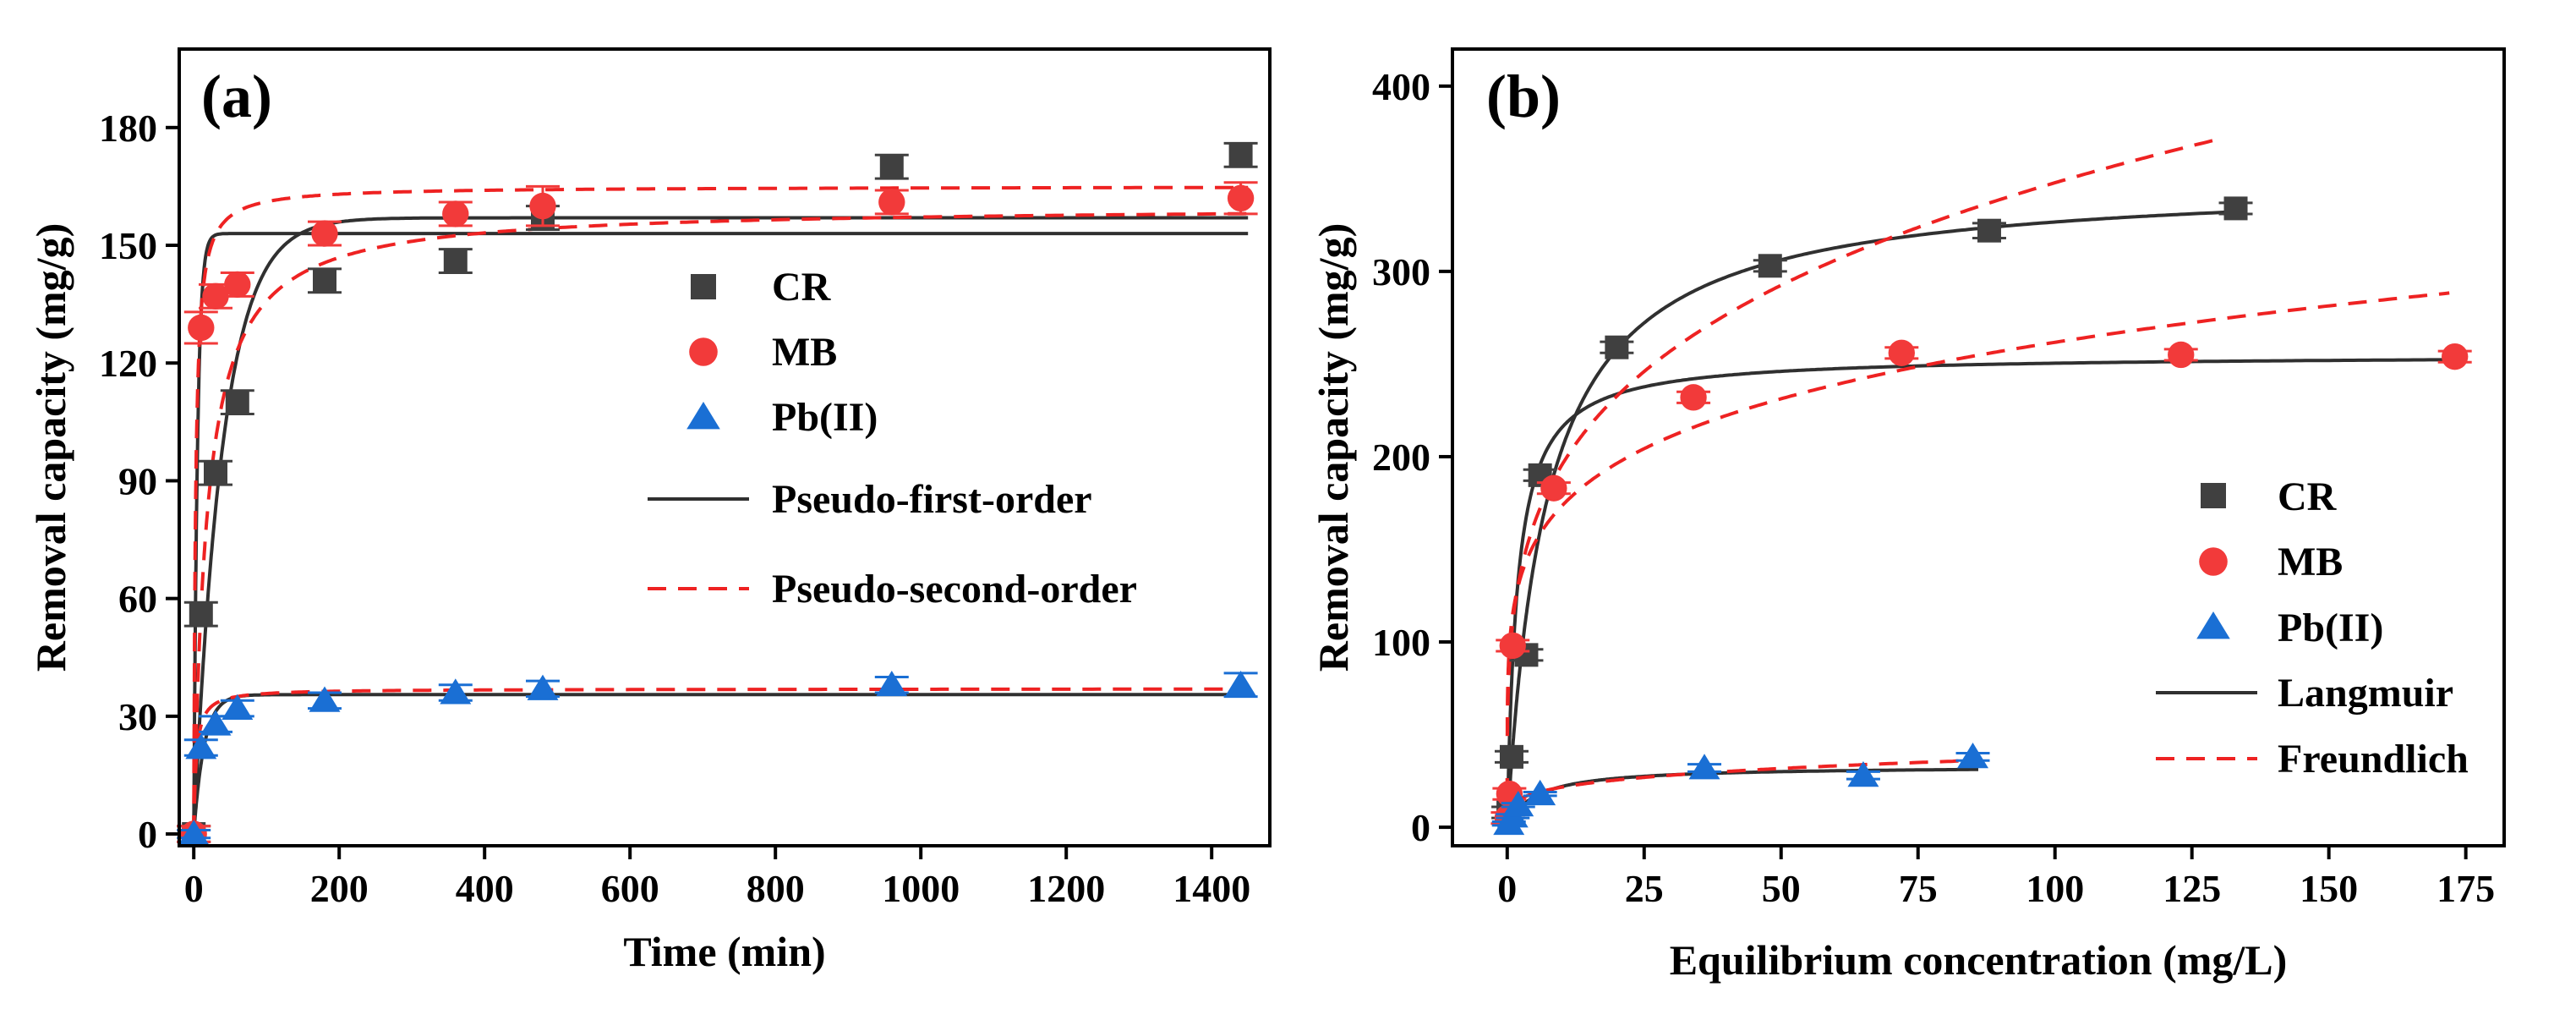 The width and height of the screenshot is (2576, 1009). What do you see at coordinates (1420, 828) in the screenshot?
I see `panel-b-y-tick-label: 0` at bounding box center [1420, 828].